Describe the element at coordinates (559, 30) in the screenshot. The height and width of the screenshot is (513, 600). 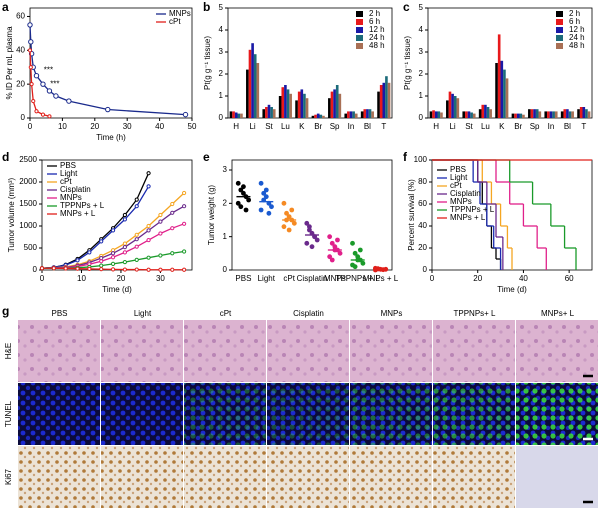
I see `legend-swatch` at that location.